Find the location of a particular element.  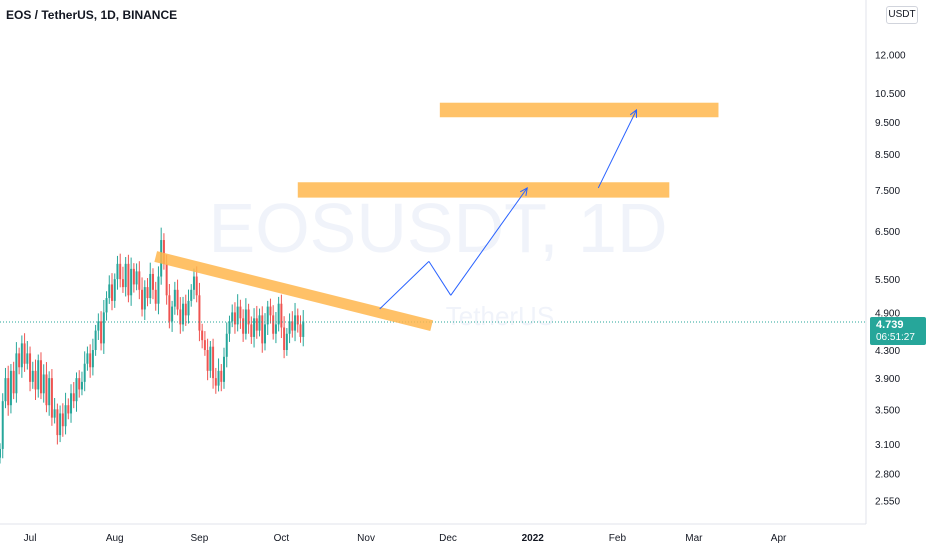

chart-title: EOS / TetherUS, 1D, BINANCE is located at coordinates (92, 15).